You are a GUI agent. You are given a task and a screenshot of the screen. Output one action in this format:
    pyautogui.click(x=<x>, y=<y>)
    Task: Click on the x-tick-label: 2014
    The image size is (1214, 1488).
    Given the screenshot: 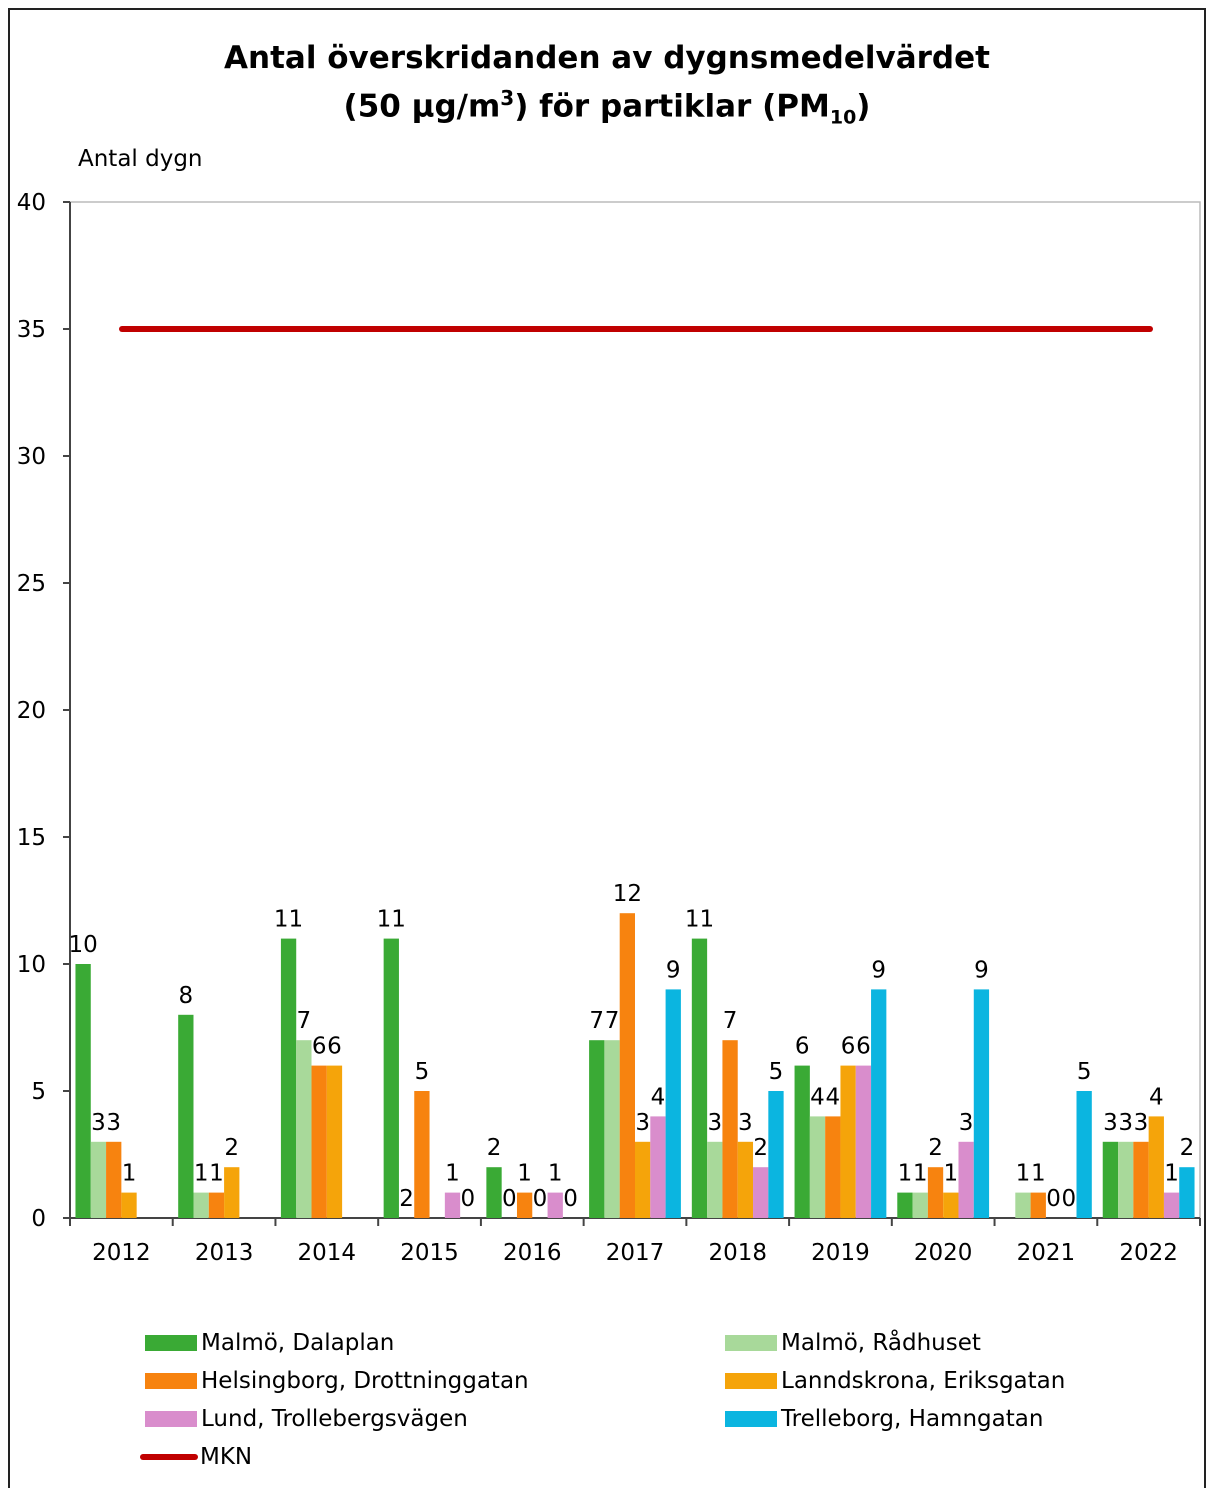 What is the action you would take?
    pyautogui.click(x=327, y=1253)
    